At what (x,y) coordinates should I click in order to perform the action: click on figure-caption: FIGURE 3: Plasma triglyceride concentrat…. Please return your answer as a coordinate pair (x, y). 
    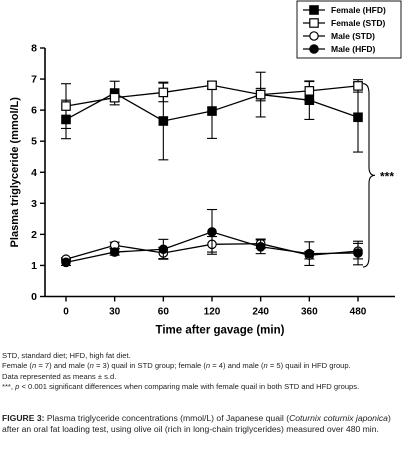
    Looking at the image, I should click on (196, 424).